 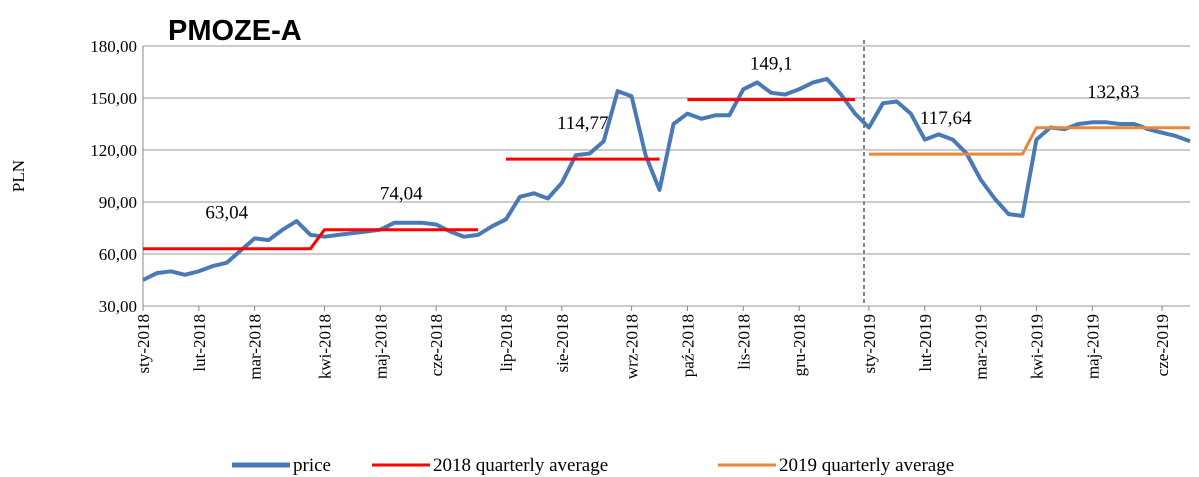 I want to click on annotation: 149,1, so click(x=771, y=64).